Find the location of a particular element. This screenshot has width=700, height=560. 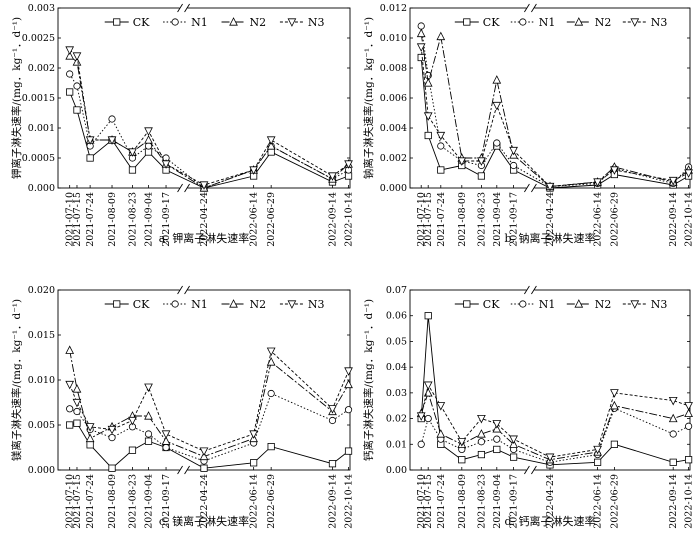

legend-marker-N3 is located at coordinates (635, 304).